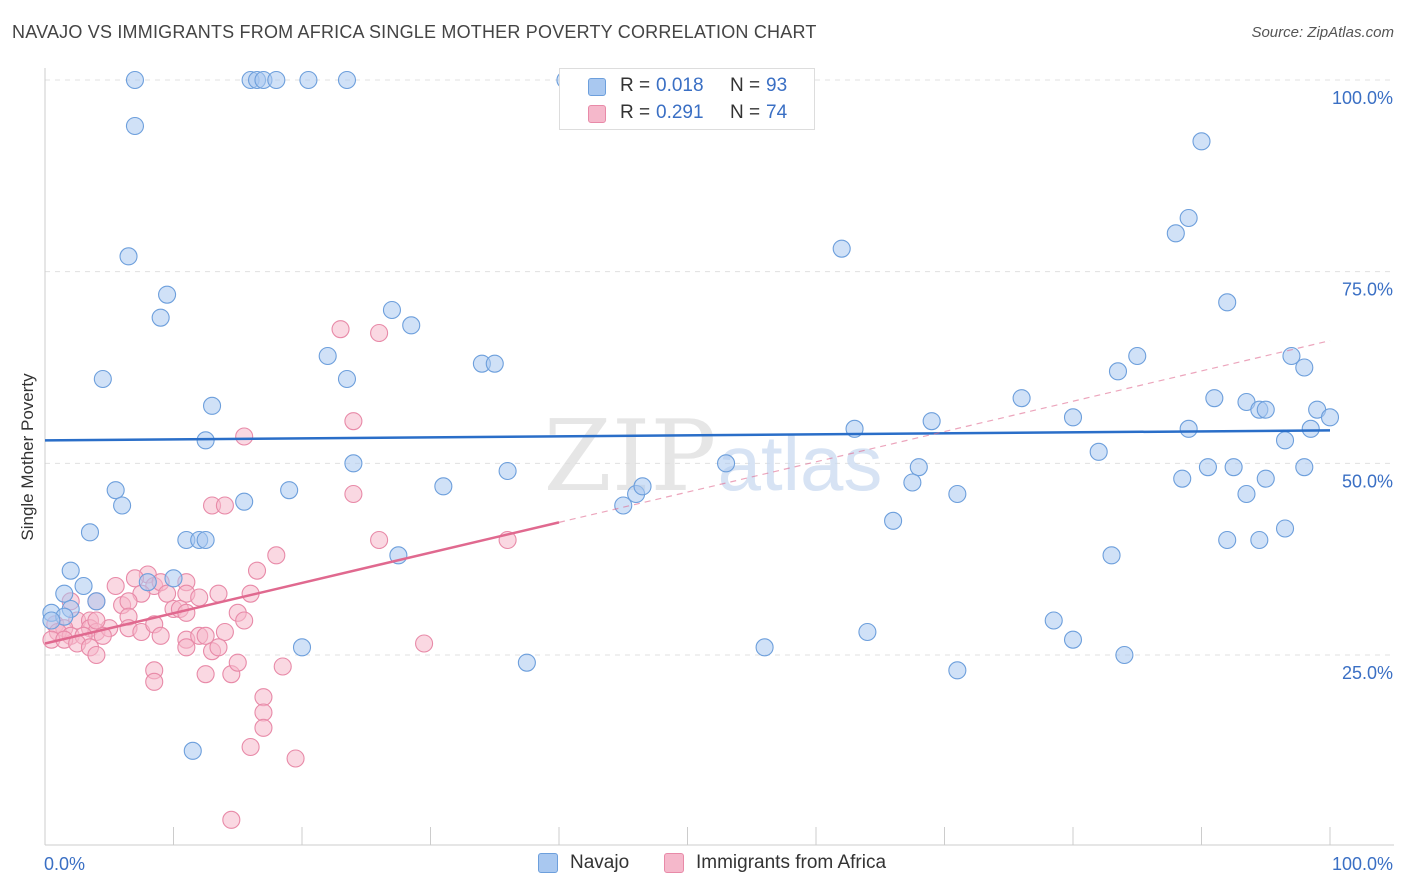 The height and width of the screenshot is (892, 1406). I want to click on x-tick-label: 0.0%, so click(64, 864).